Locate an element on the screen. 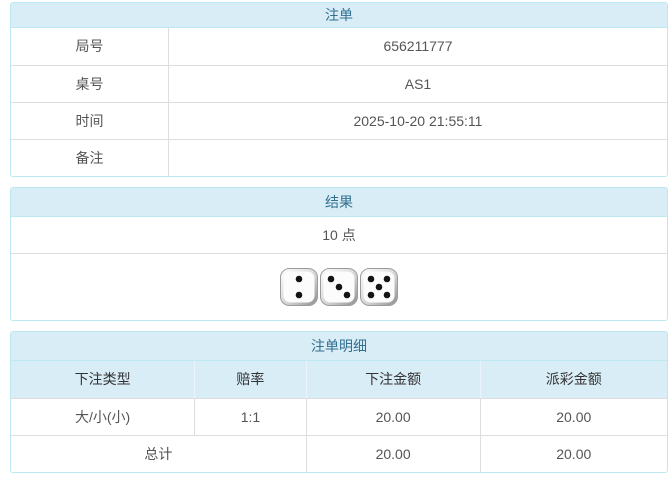 The height and width of the screenshot is (486, 670). column-header-payout: 派彩金额 is located at coordinates (573, 380).